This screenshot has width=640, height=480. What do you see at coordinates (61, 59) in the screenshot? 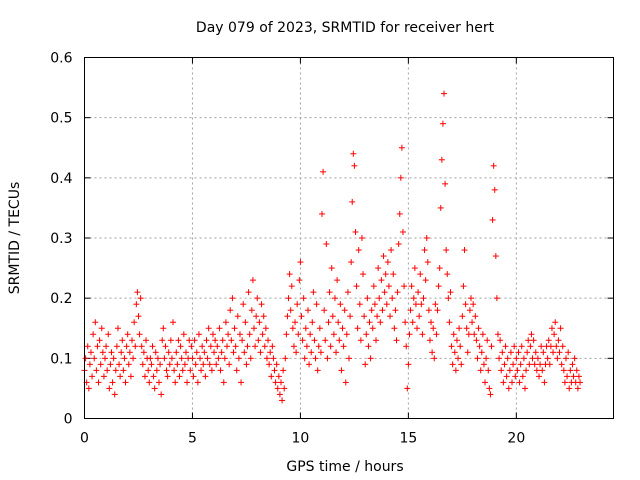
I see `y-tick-label: 0.6` at bounding box center [61, 59].